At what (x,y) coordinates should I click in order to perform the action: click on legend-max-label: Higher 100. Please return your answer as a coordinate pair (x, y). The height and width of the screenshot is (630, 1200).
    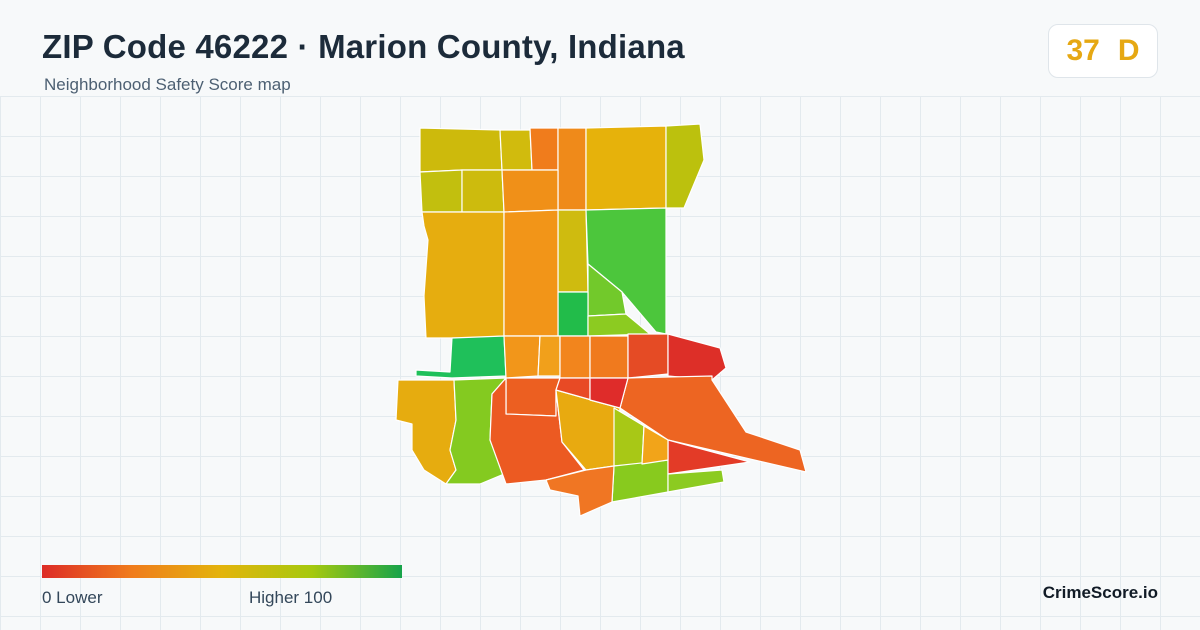
    Looking at the image, I should click on (291, 597).